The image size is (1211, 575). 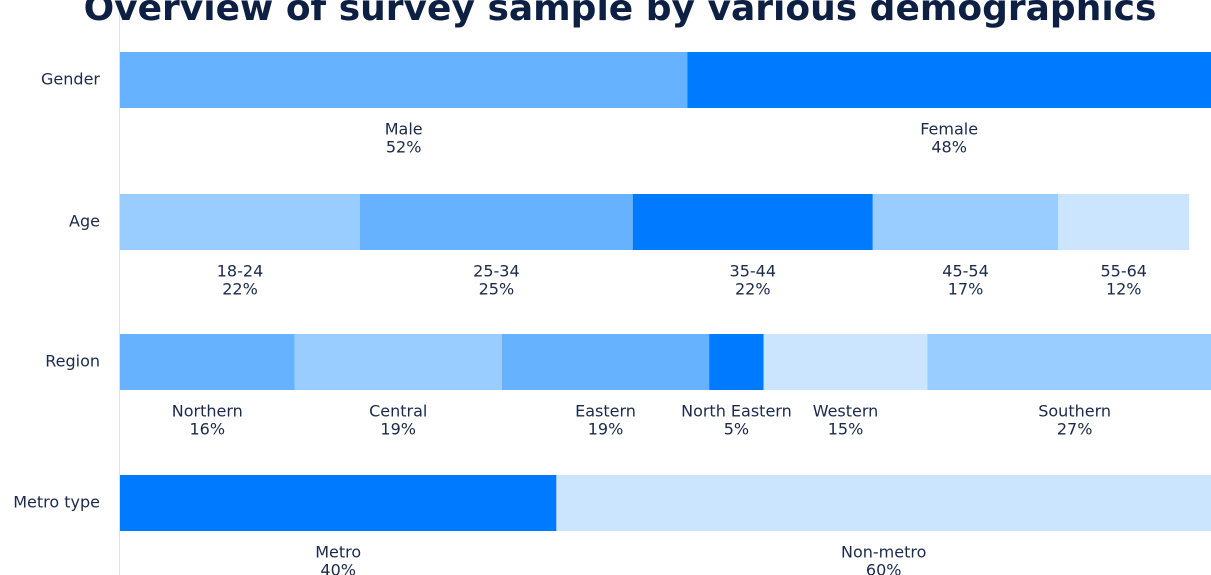 I want to click on segment-value-label: 17%, so click(x=966, y=289).